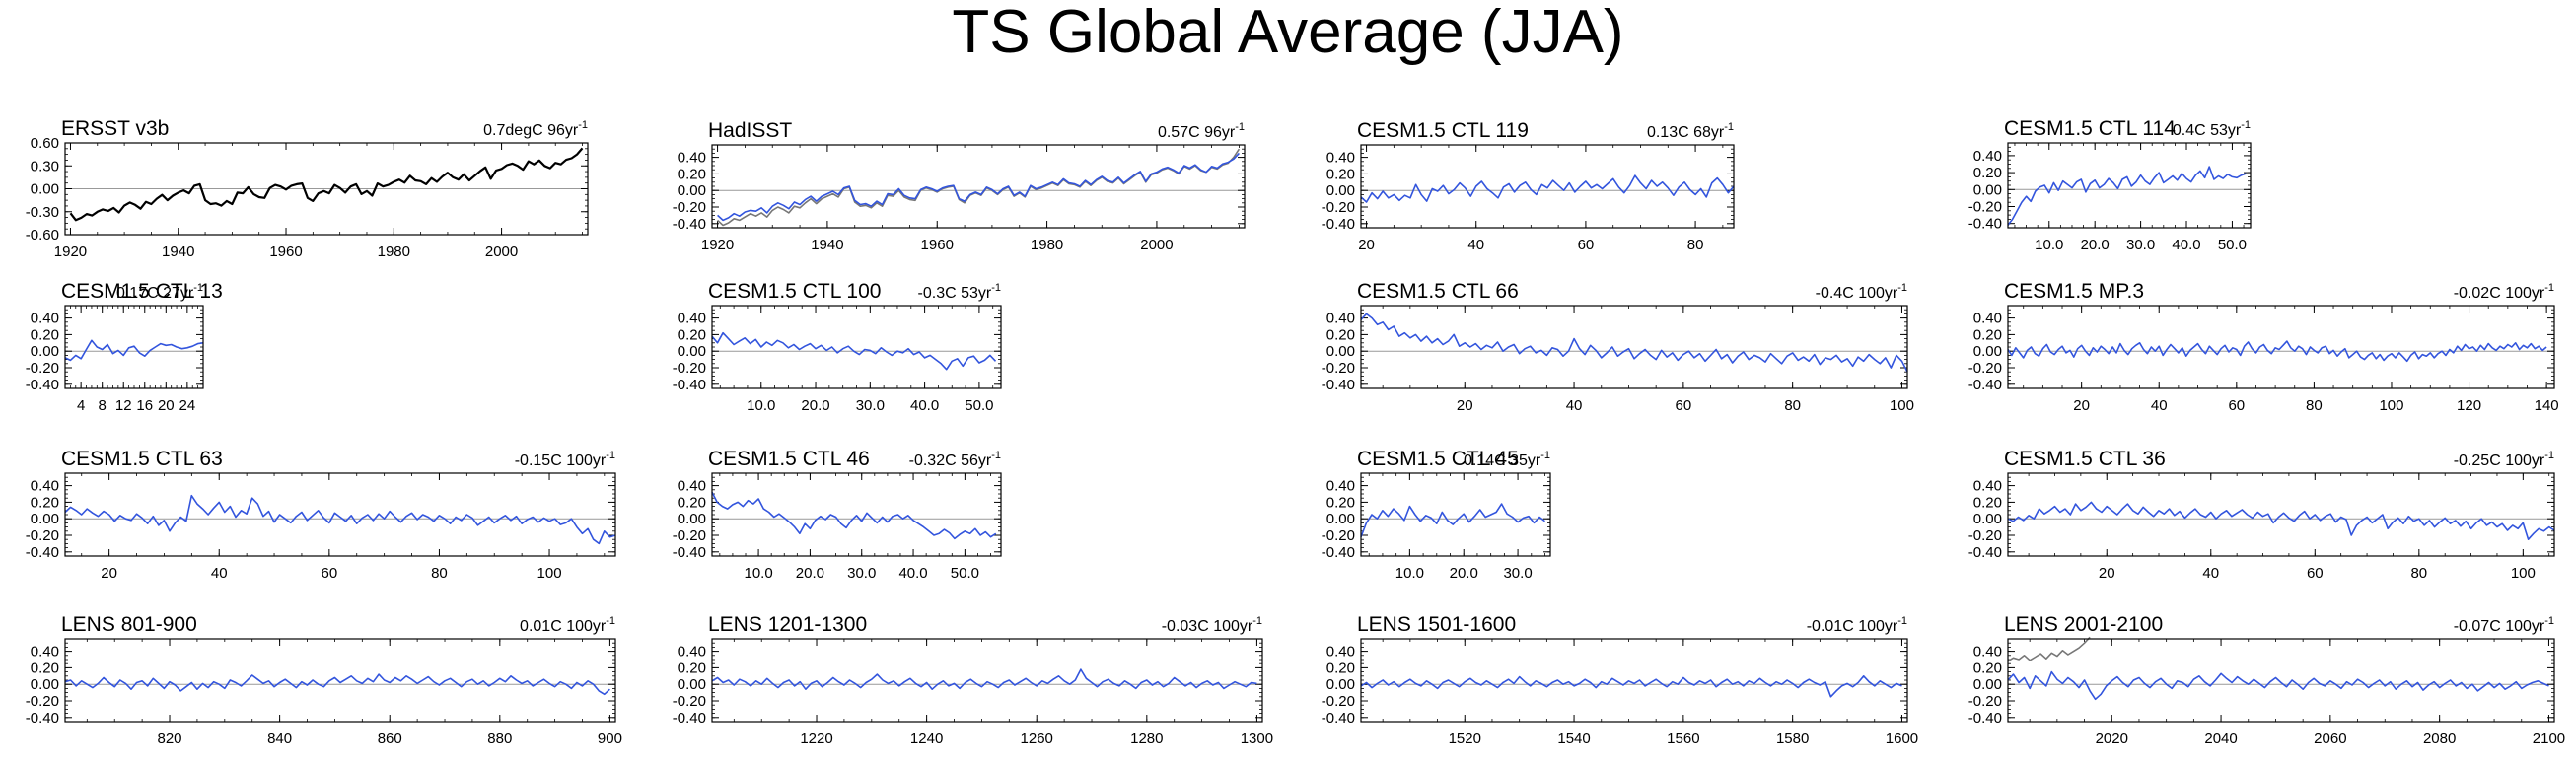  Describe the element at coordinates (1502, 460) in the screenshot. I see `trend-value: 0.14C 35yr` at that location.